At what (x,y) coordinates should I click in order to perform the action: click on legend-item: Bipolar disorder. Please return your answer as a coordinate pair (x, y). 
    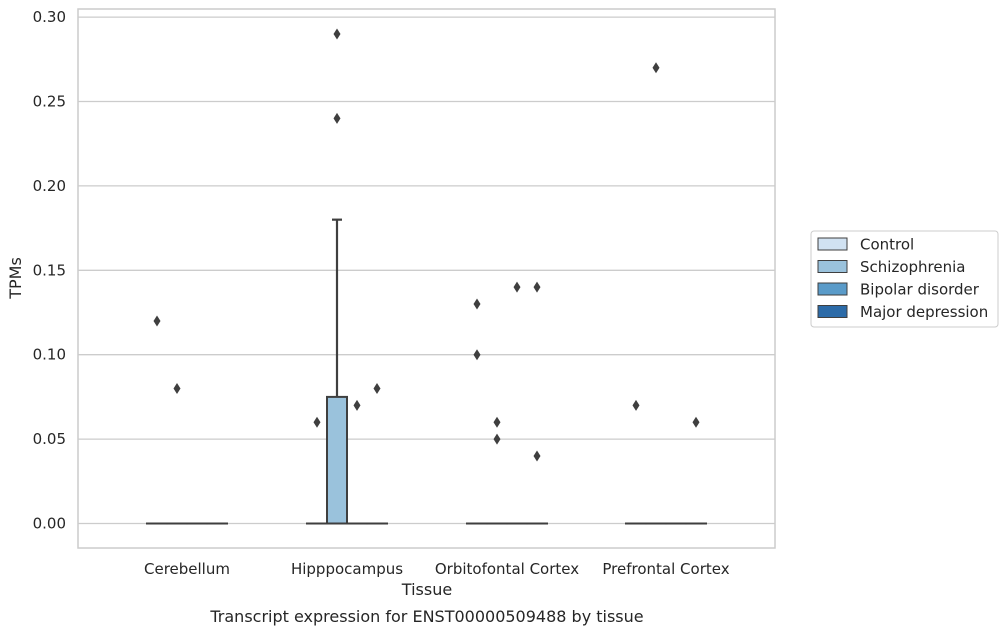
    Looking at the image, I should click on (898, 290).